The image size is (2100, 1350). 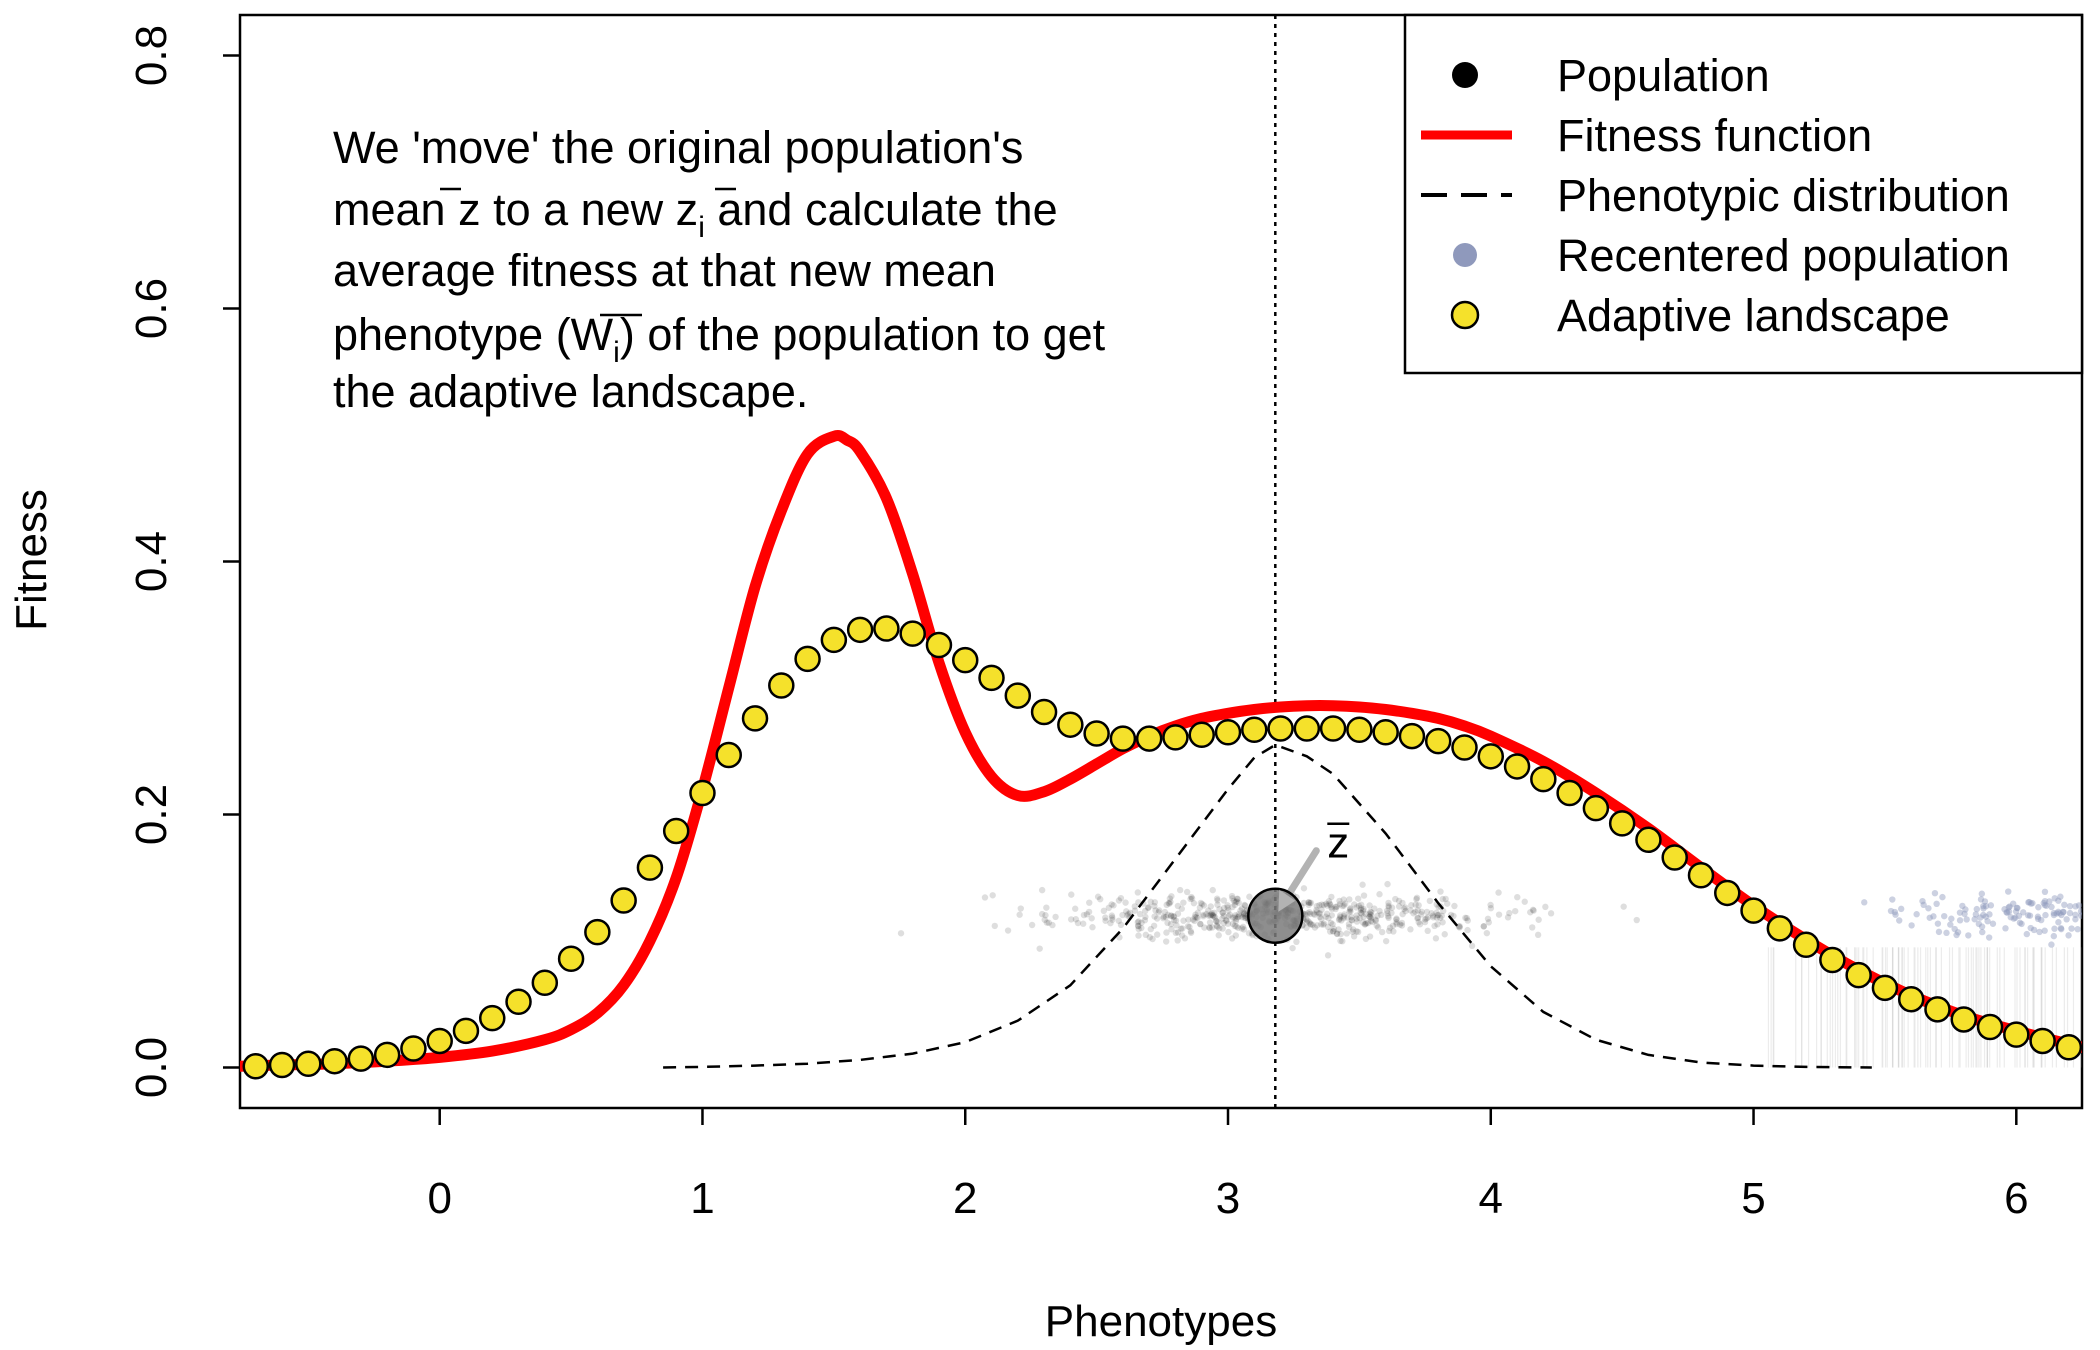 I want to click on mean-arrowhead, so click(x=1287, y=900).